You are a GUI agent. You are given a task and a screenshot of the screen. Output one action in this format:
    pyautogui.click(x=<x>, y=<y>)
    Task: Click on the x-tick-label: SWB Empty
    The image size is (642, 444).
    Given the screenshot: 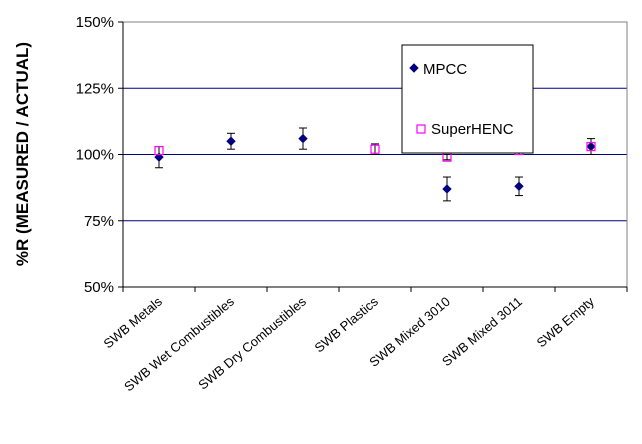 What is the action you would take?
    pyautogui.click(x=566, y=321)
    